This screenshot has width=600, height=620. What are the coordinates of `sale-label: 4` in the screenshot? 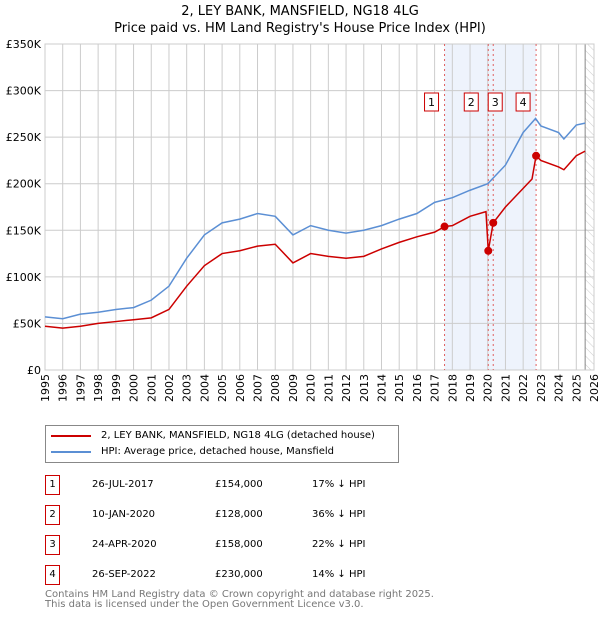 It's located at (523, 102).